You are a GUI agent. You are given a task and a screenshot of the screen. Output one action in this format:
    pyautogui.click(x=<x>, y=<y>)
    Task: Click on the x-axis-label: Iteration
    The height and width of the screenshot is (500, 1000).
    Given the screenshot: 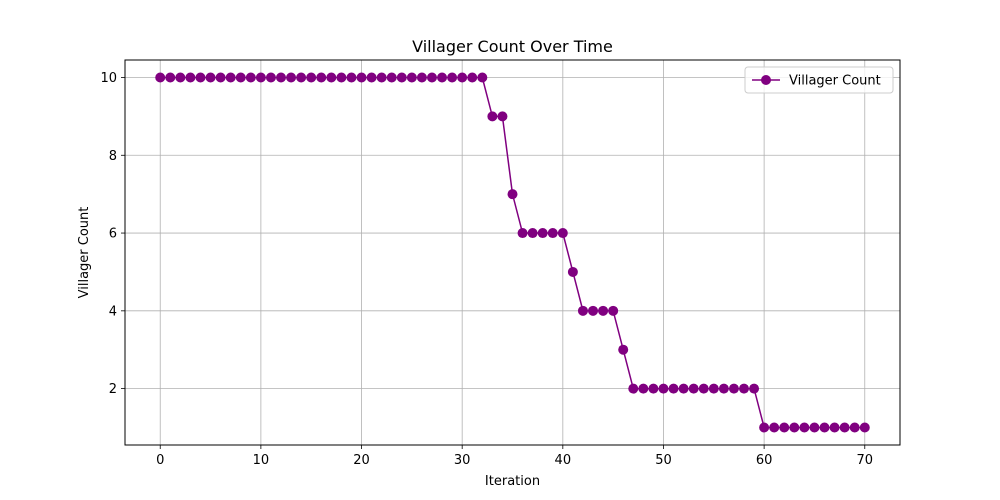 What is the action you would take?
    pyautogui.click(x=512, y=481)
    